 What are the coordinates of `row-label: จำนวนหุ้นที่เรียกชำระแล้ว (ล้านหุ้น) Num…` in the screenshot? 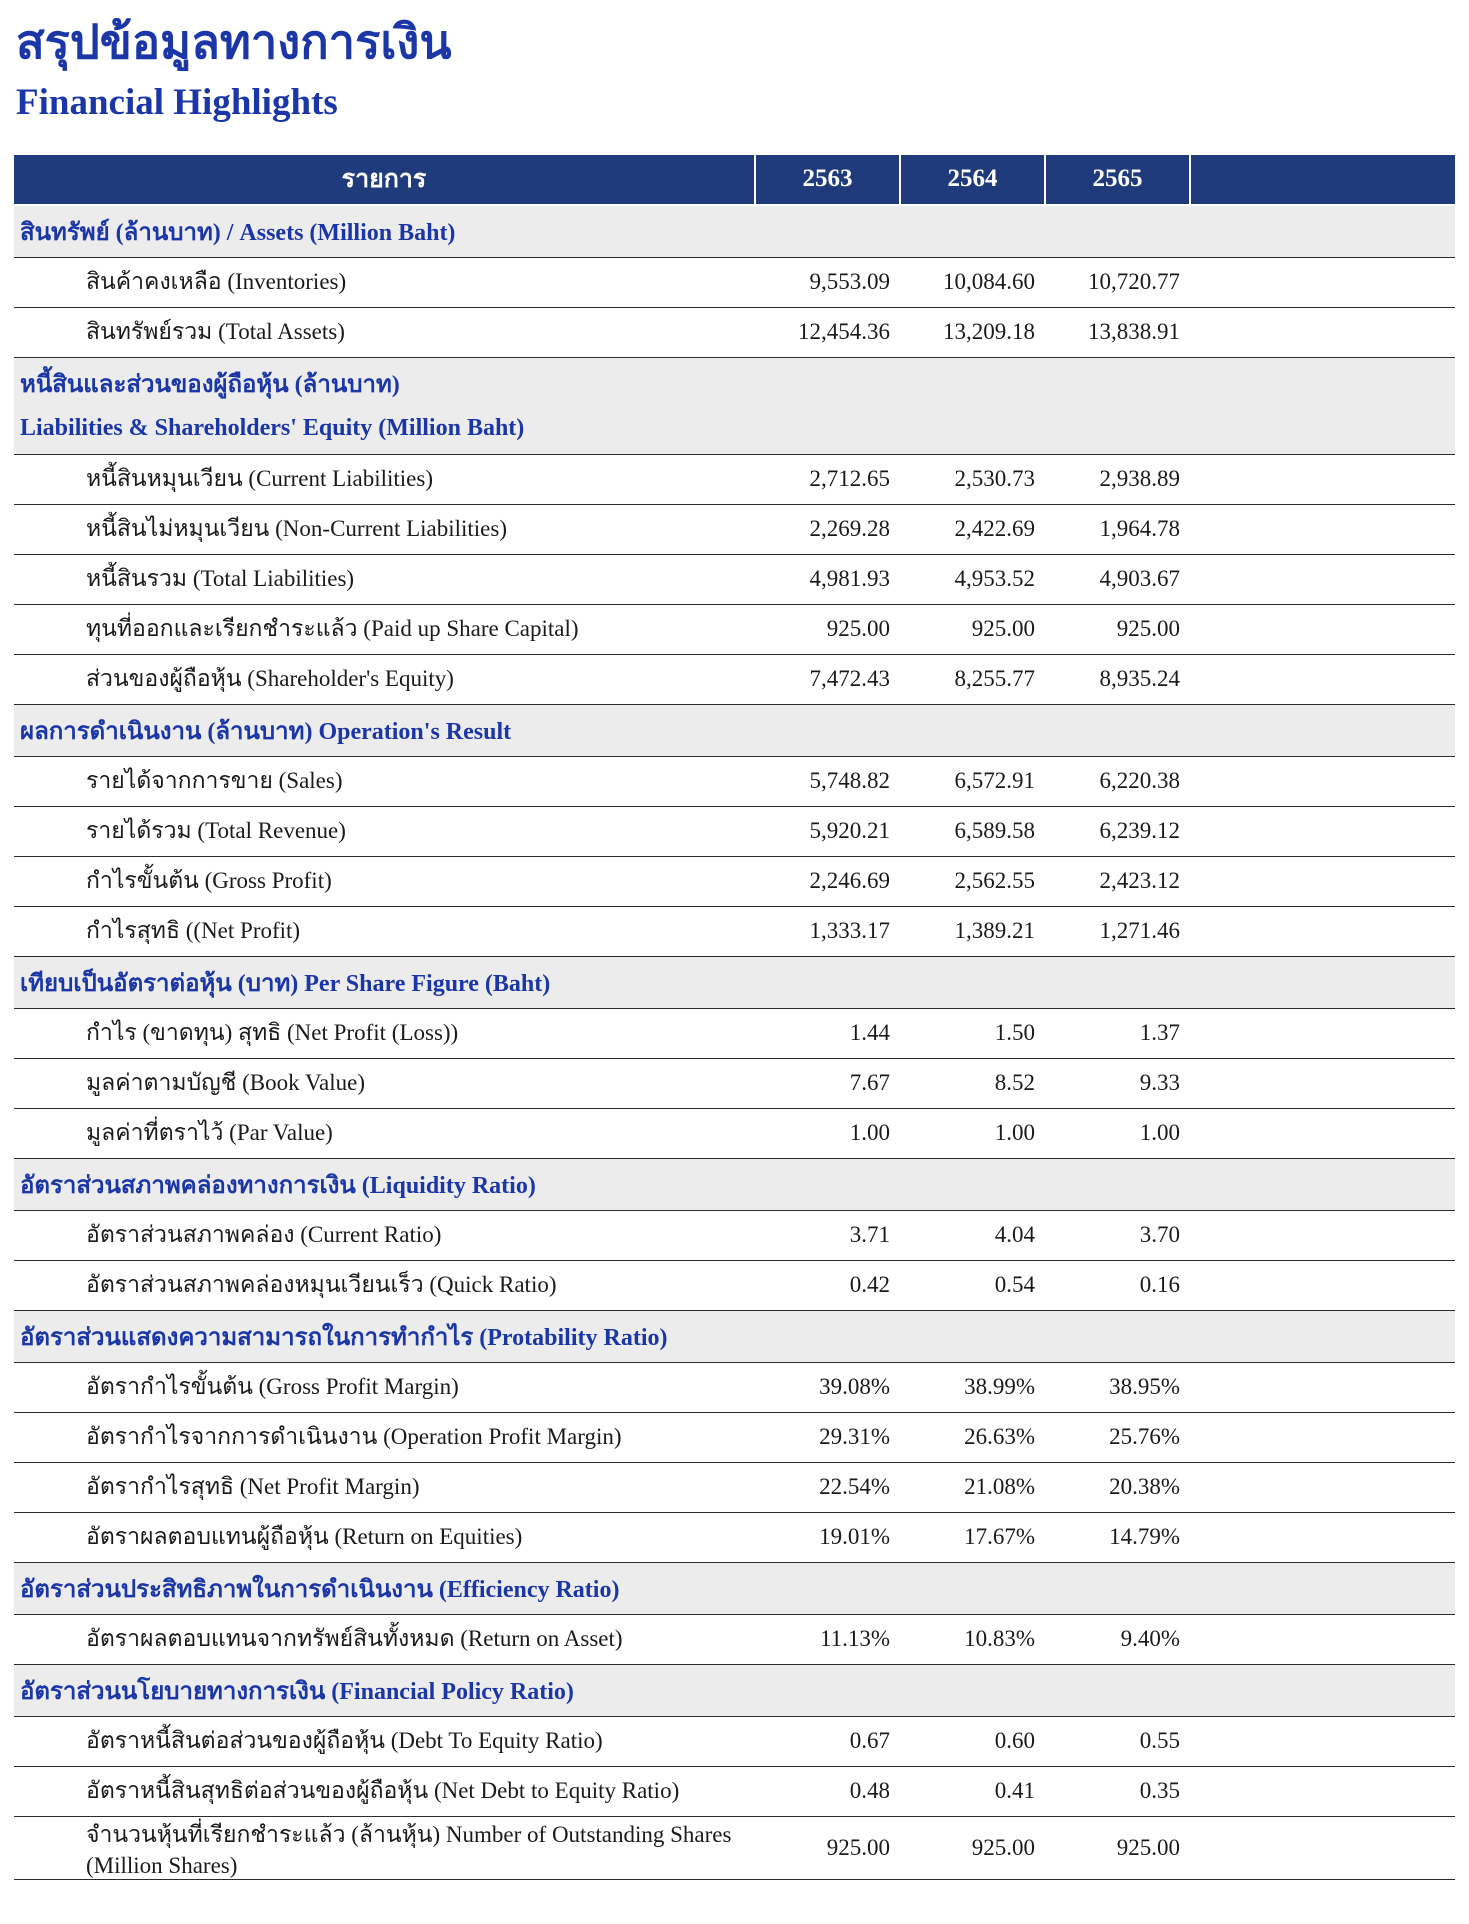 It's located at (384, 1848).